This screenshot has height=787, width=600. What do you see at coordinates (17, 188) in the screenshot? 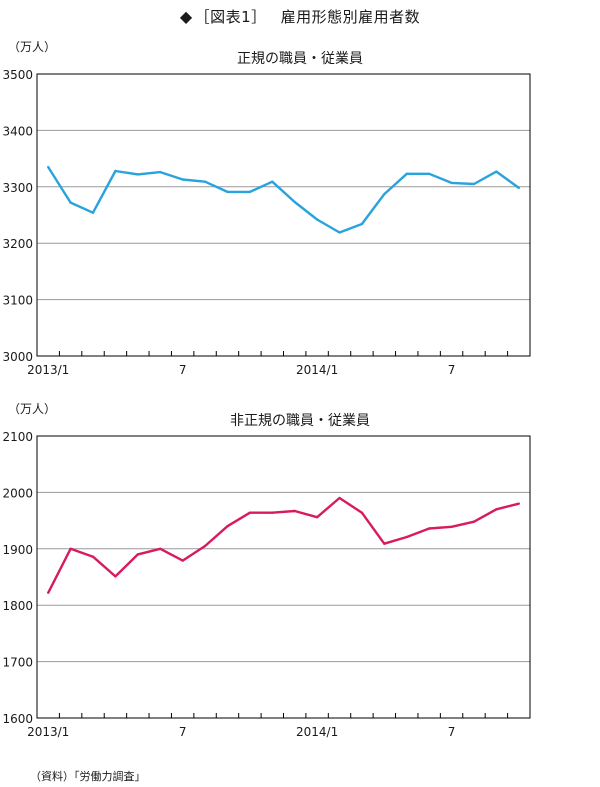
I see `chart1-y-tick-label: 3300` at bounding box center [17, 188].